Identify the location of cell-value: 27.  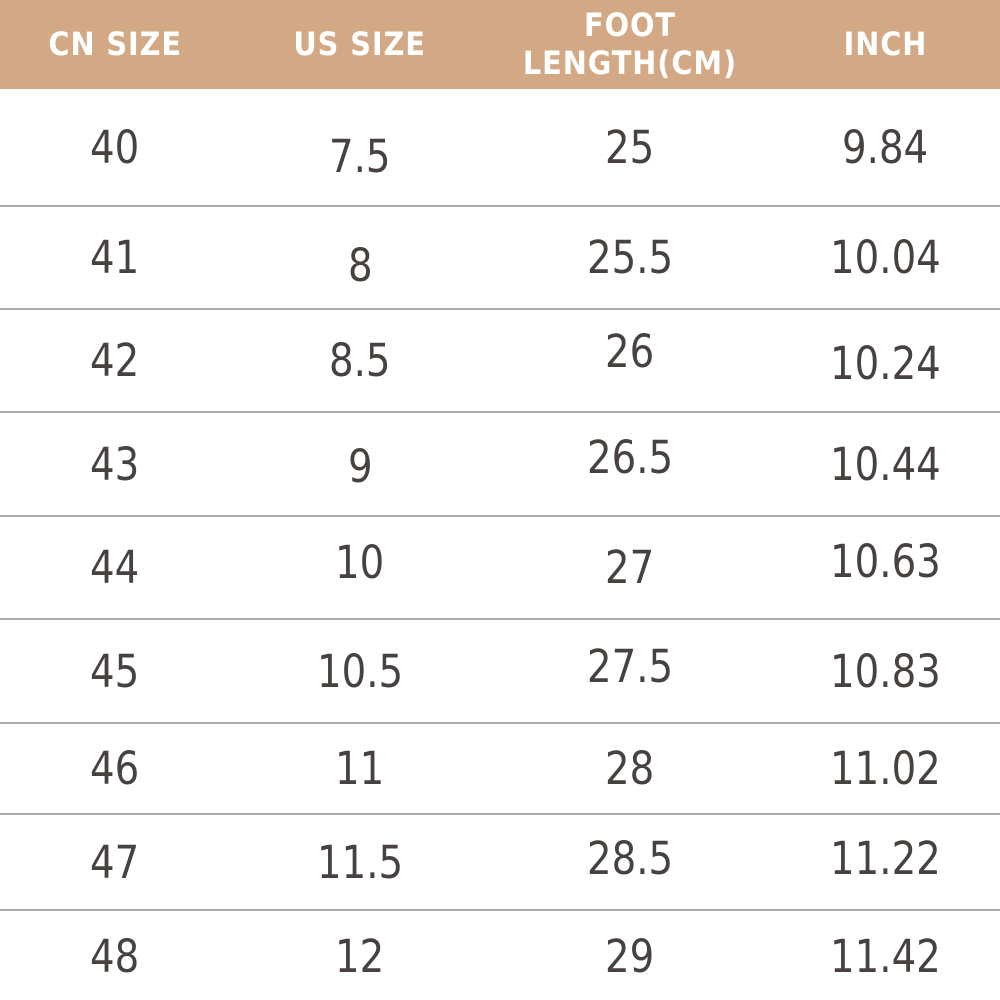
(630, 567).